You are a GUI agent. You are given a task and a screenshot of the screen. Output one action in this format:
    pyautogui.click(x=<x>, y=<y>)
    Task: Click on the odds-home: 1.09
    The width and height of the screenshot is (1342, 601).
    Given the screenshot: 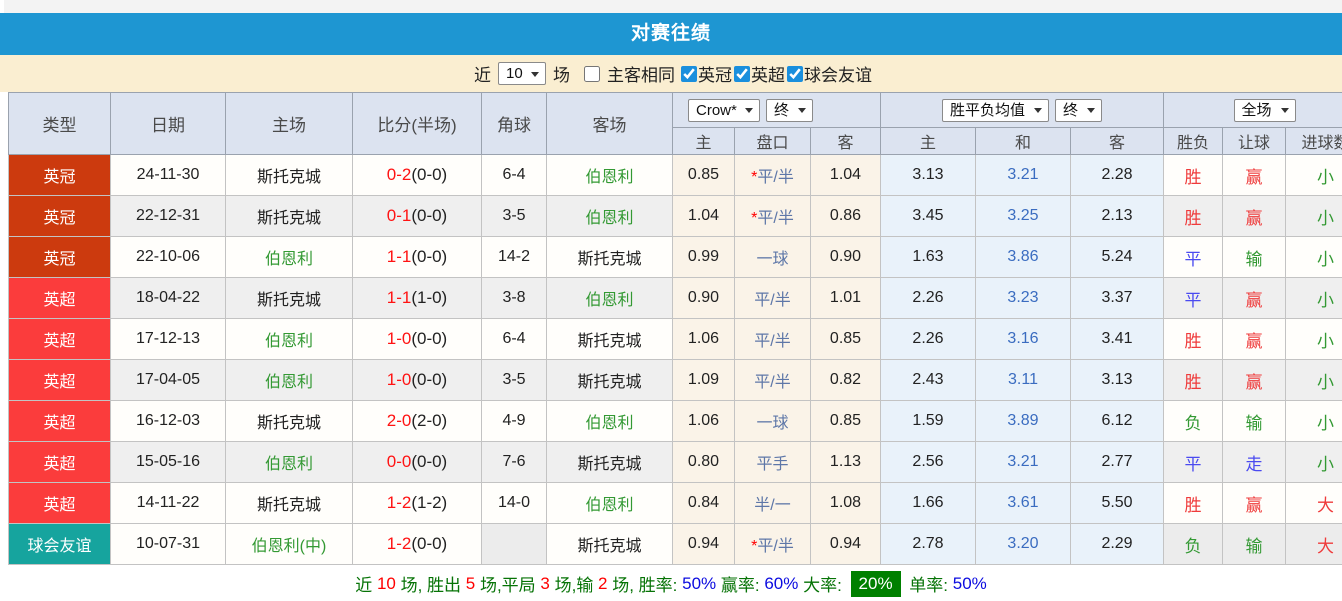 What is the action you would take?
    pyautogui.click(x=703, y=380)
    